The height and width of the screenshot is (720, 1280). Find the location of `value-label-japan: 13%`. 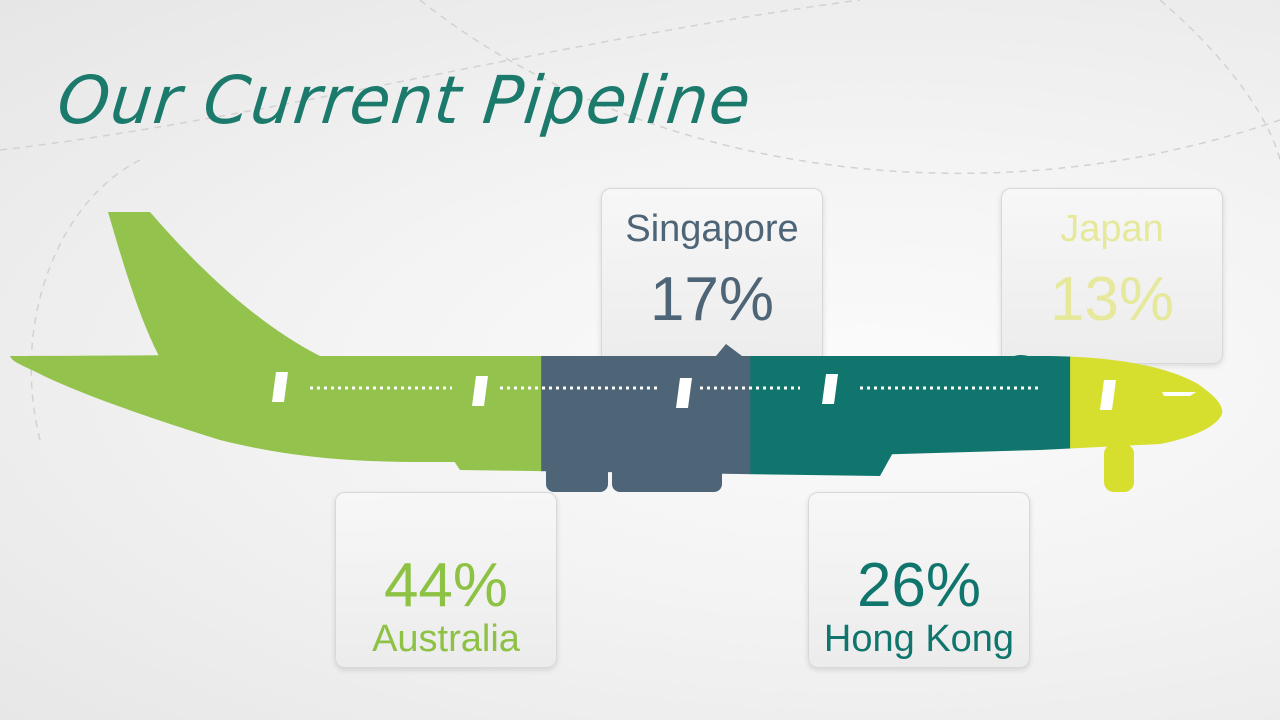

value-label-japan: 13% is located at coordinates (1112, 299).